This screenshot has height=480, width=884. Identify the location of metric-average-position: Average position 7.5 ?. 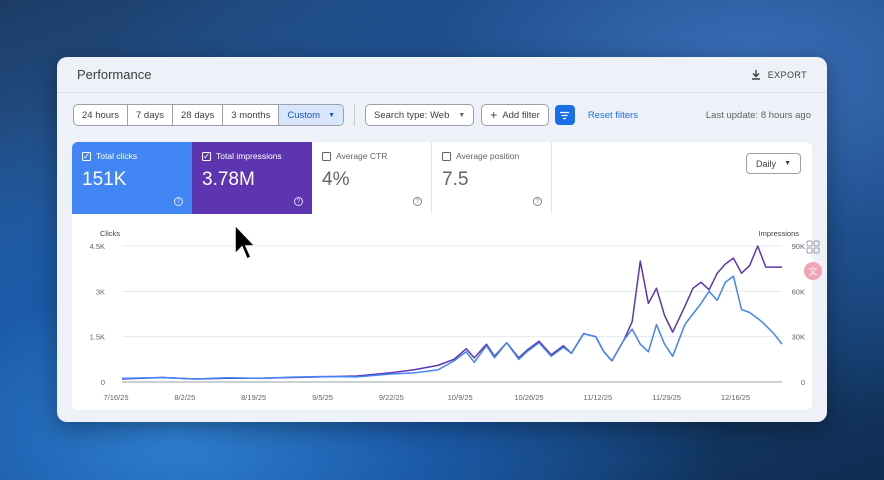
(492, 178).